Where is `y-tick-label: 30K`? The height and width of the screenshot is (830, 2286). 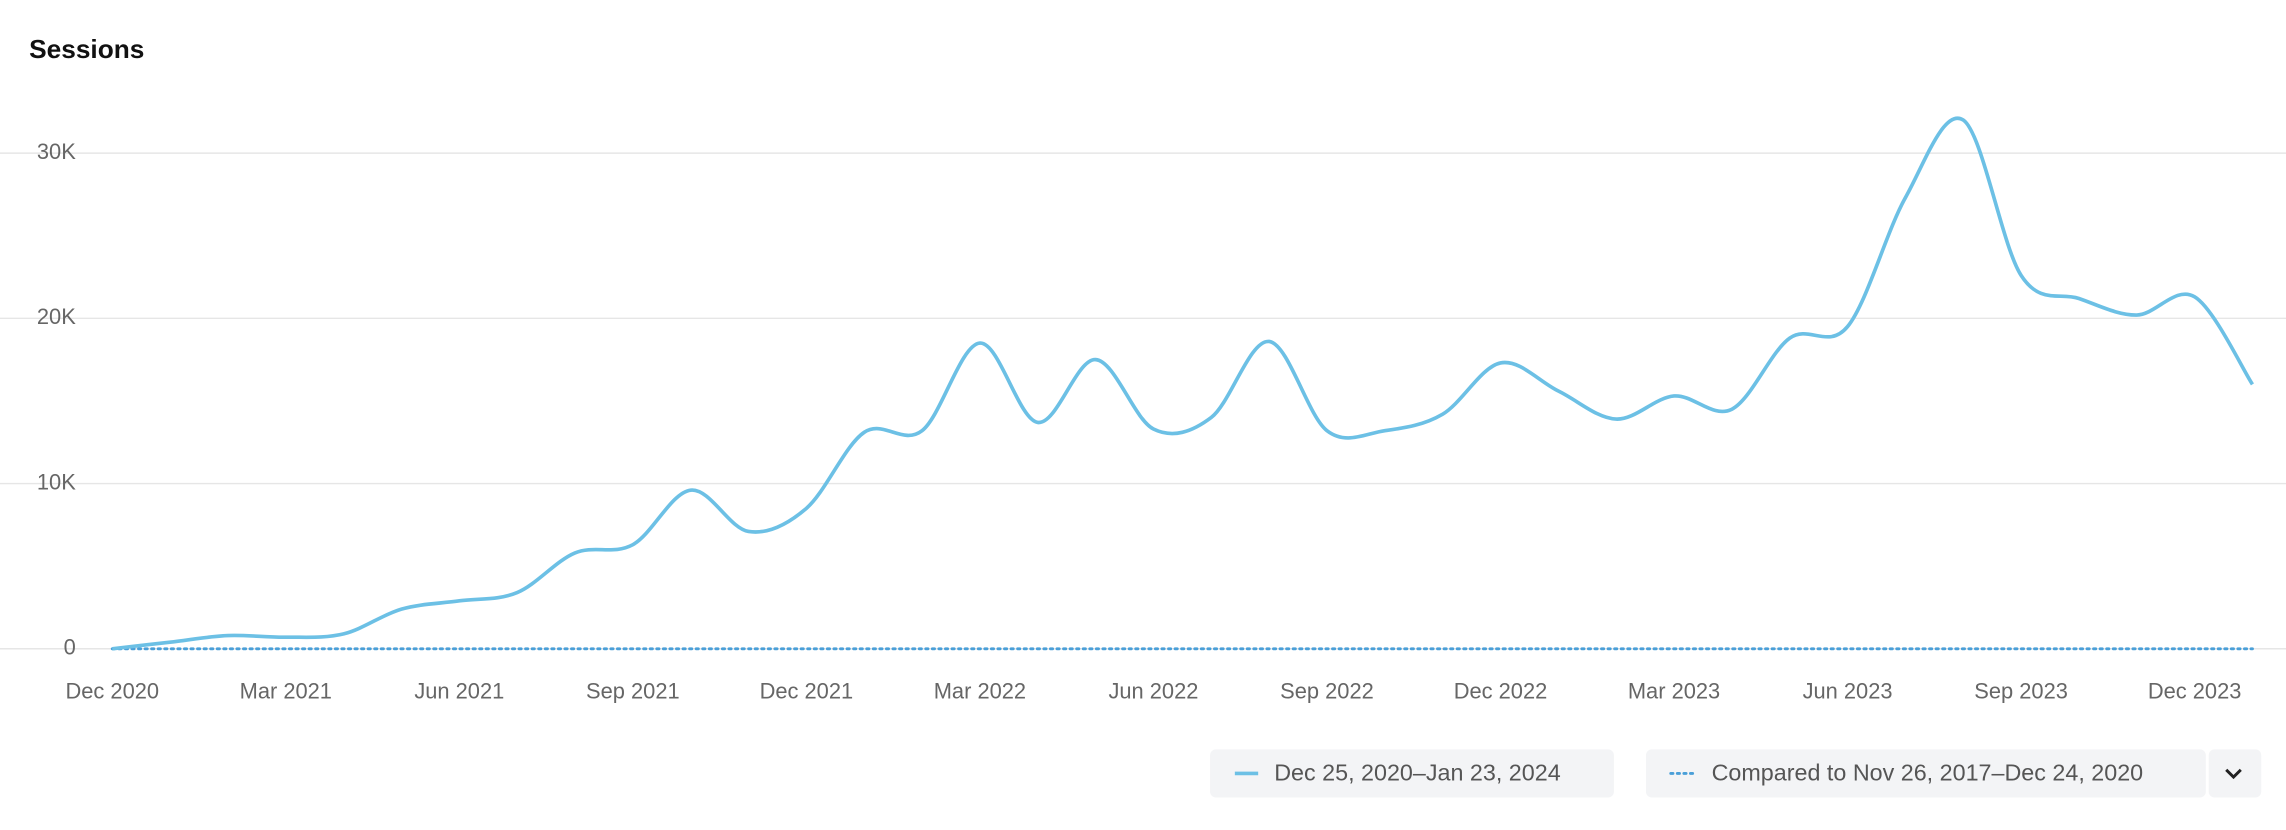
y-tick-label: 30K is located at coordinates (56, 151).